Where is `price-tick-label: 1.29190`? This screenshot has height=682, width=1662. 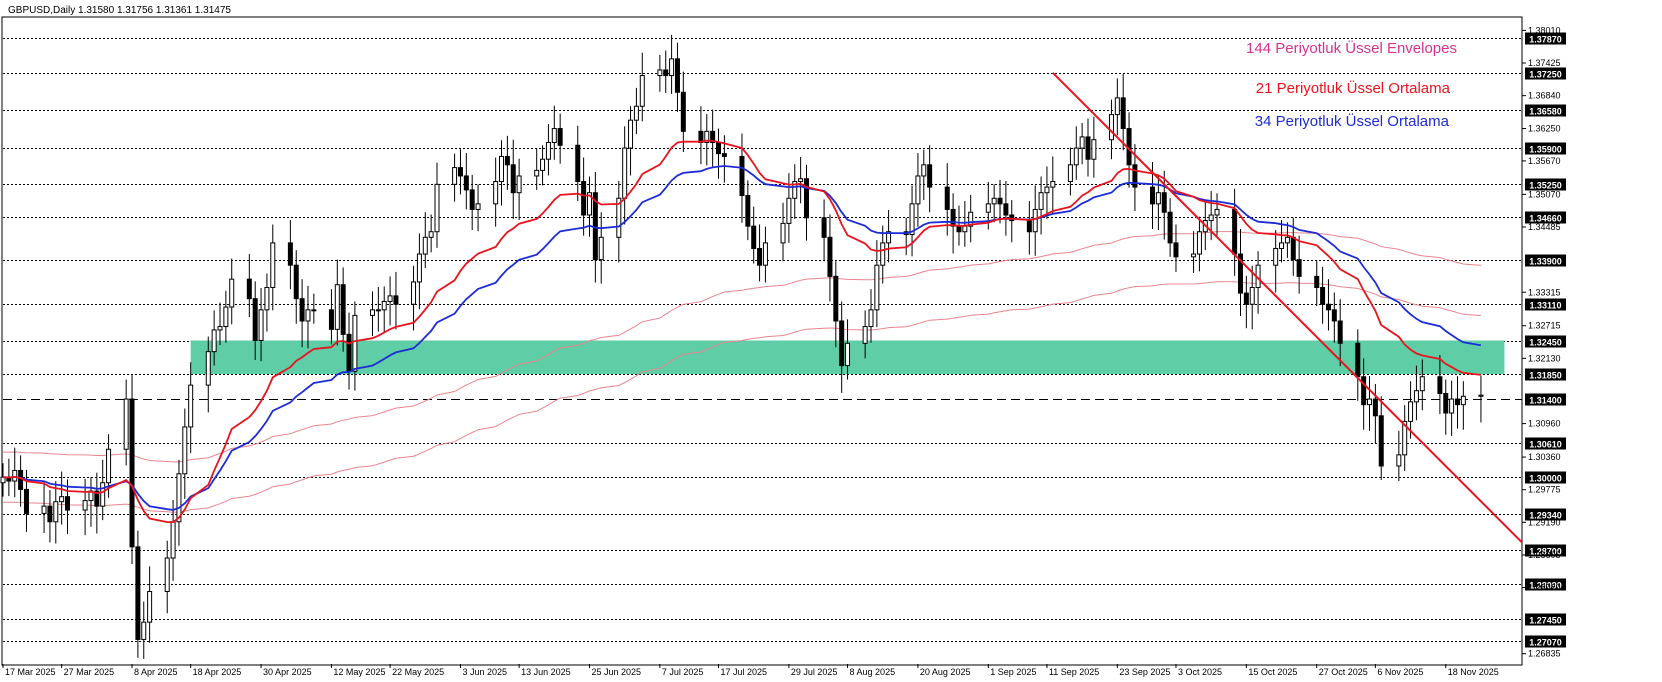
price-tick-label: 1.29190 is located at coordinates (1544, 522).